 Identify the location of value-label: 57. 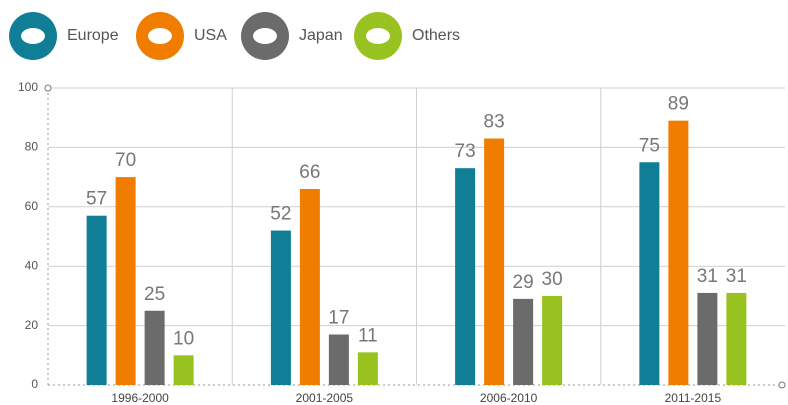
(96, 199).